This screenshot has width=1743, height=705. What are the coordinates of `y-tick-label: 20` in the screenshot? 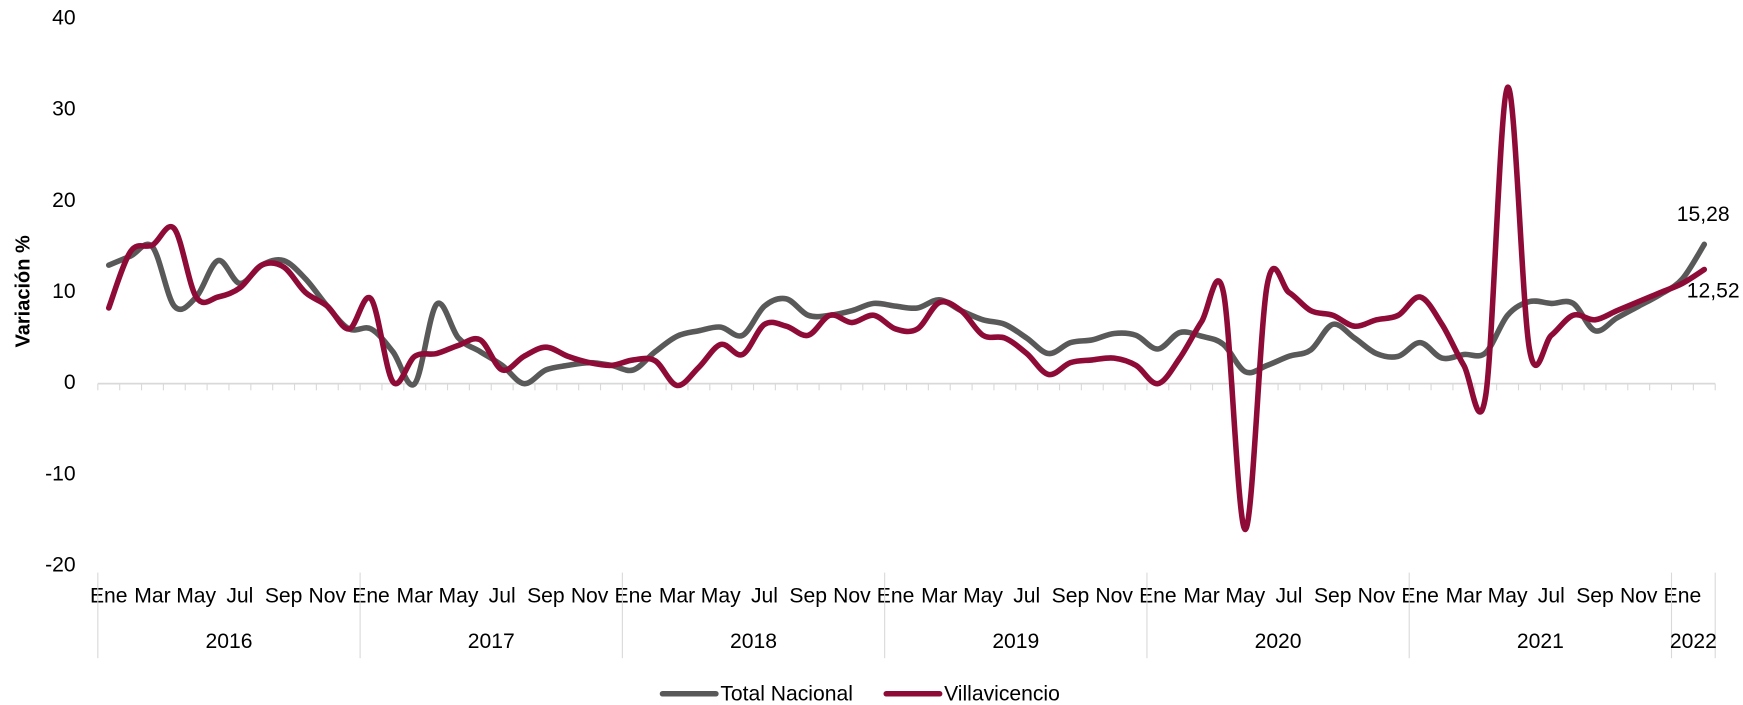 It's located at (63, 200).